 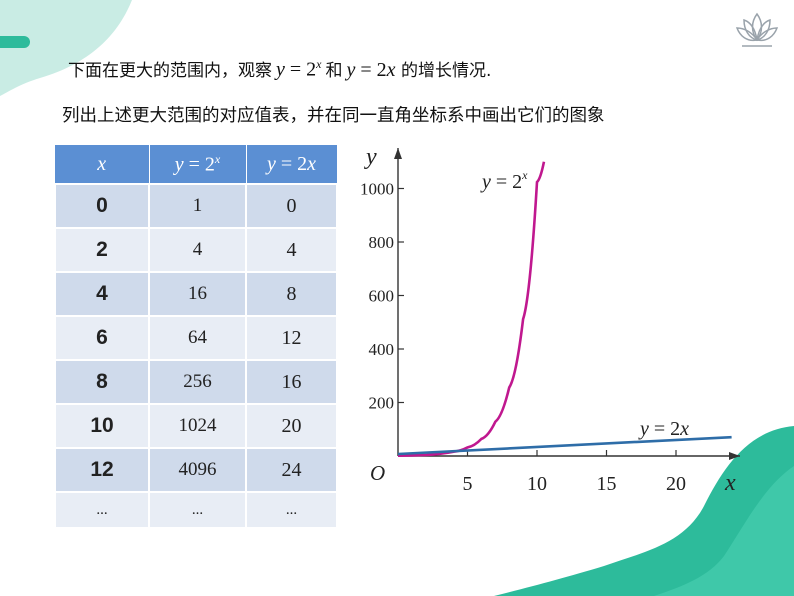 What do you see at coordinates (292, 164) in the screenshot?
I see `header-linear: y = 2x` at bounding box center [292, 164].